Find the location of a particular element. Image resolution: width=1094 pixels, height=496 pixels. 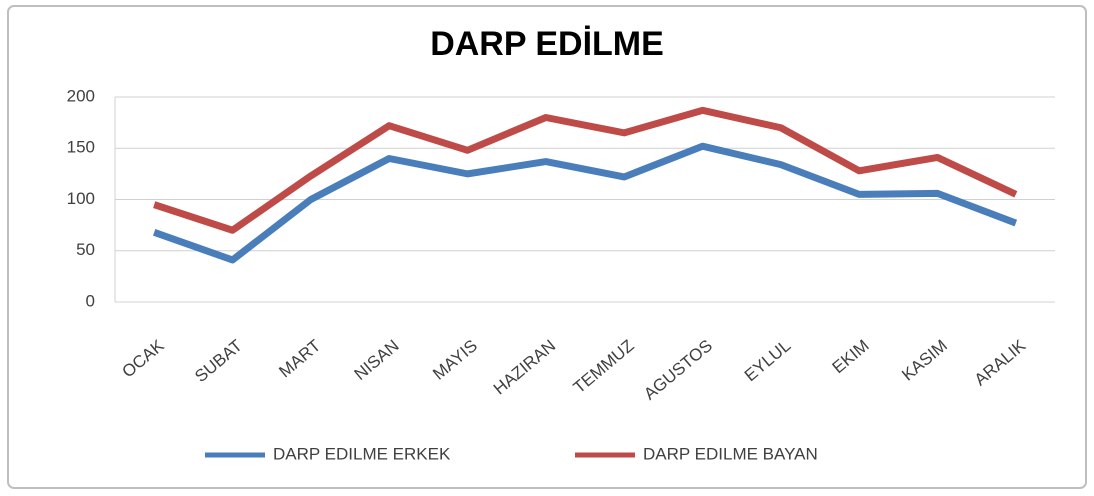

y-tick-label: 100 is located at coordinates (81, 198).